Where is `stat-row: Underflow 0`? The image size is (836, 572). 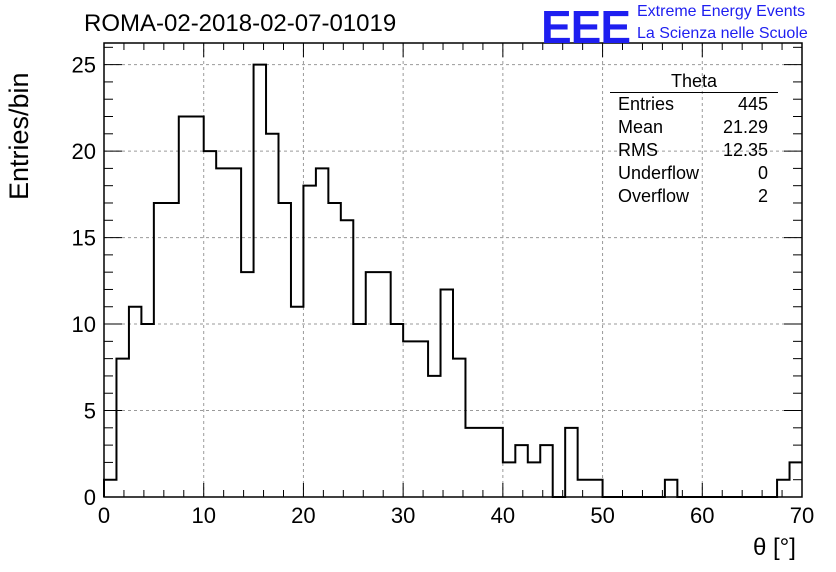
stat-row: Underflow 0 is located at coordinates (694, 173).